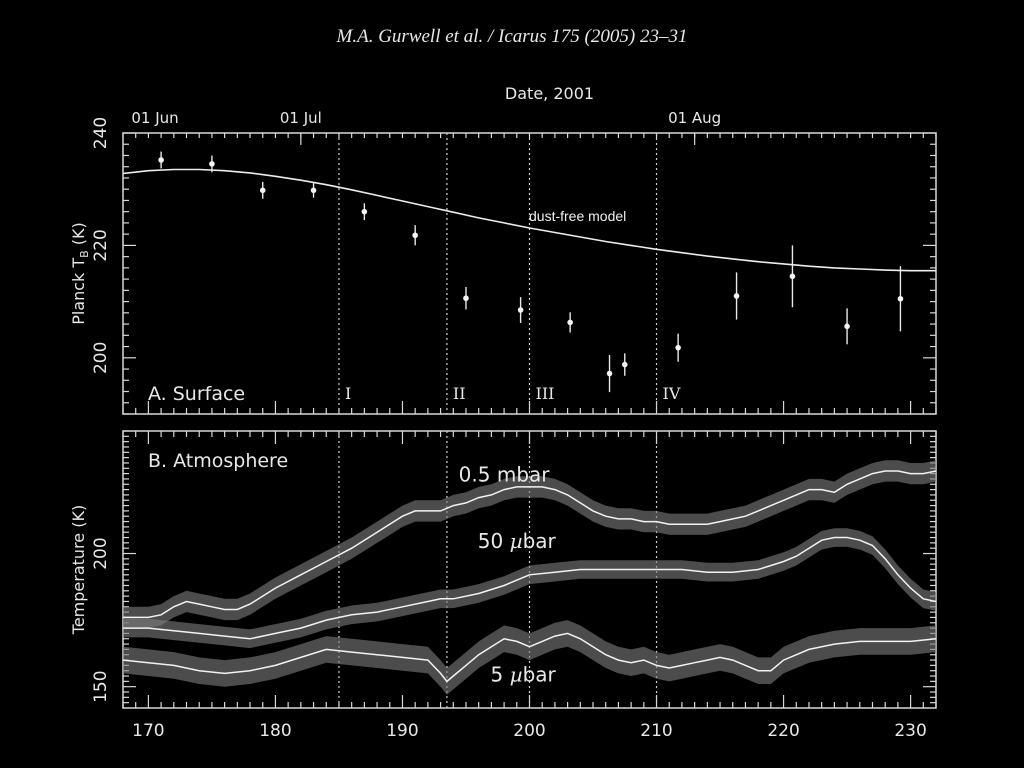 This screenshot has width=1024, height=768. Describe the element at coordinates (524, 674) in the screenshot. I see `pressure-label: 5 µbar` at that location.